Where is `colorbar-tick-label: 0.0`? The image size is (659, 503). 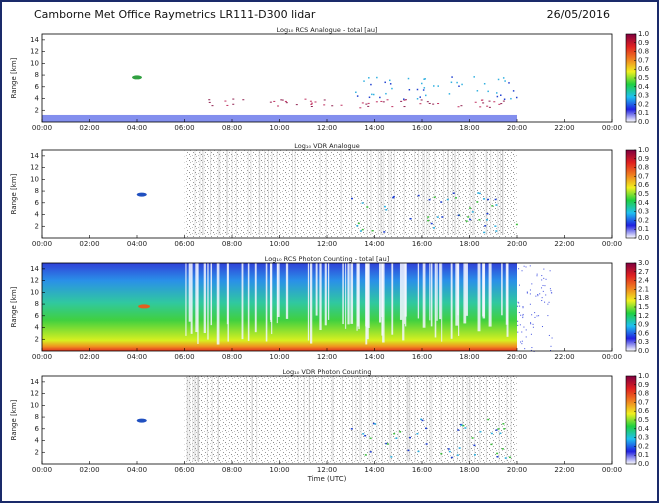 colorbar-tick-label: 0.0 is located at coordinates (643, 122).